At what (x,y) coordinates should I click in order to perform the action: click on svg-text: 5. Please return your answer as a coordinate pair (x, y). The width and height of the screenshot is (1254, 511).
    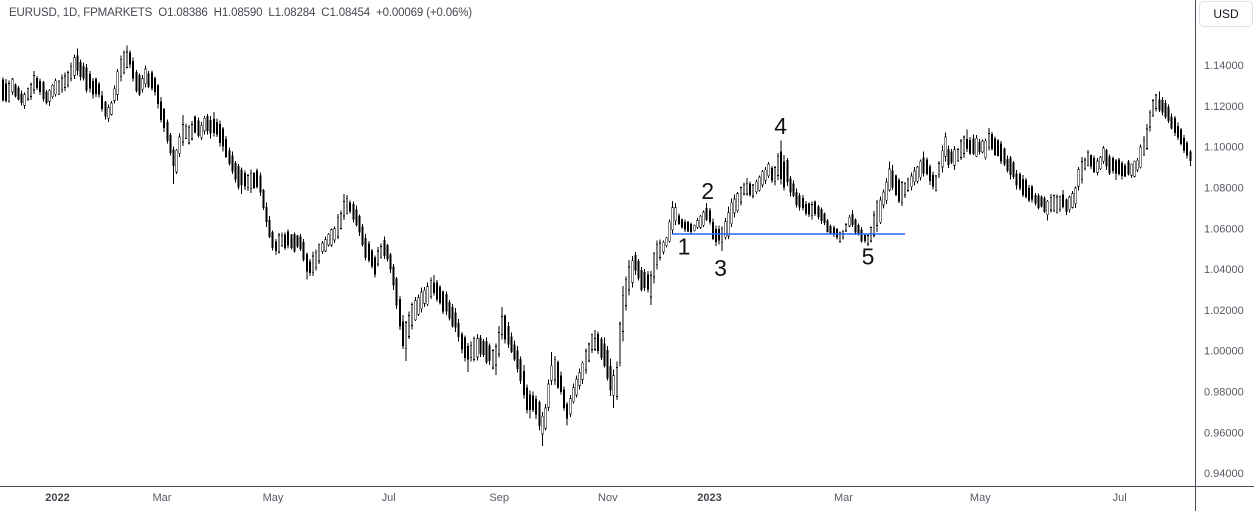
    Looking at the image, I should click on (868, 257).